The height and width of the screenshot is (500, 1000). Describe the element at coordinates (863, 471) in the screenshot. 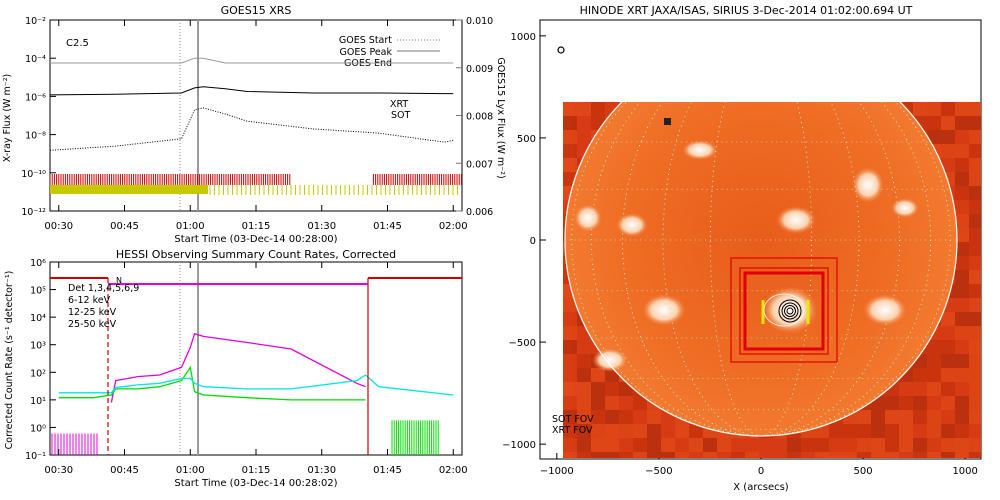

I see `xrt-x-tick-label: 500` at that location.